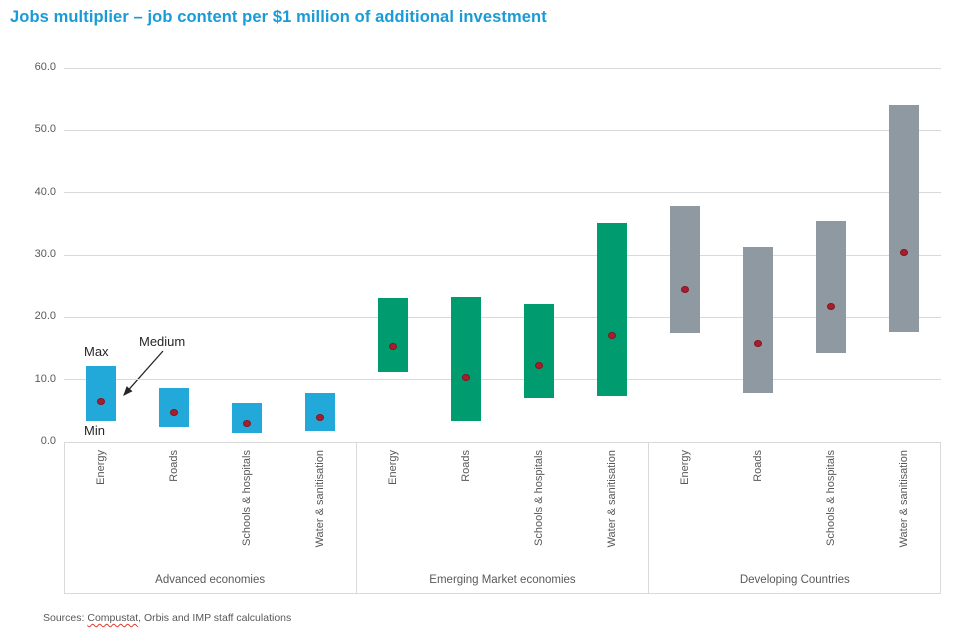 The image size is (968, 644). Describe the element at coordinates (45, 191) in the screenshot. I see `y-tick-label: 40.0` at that location.